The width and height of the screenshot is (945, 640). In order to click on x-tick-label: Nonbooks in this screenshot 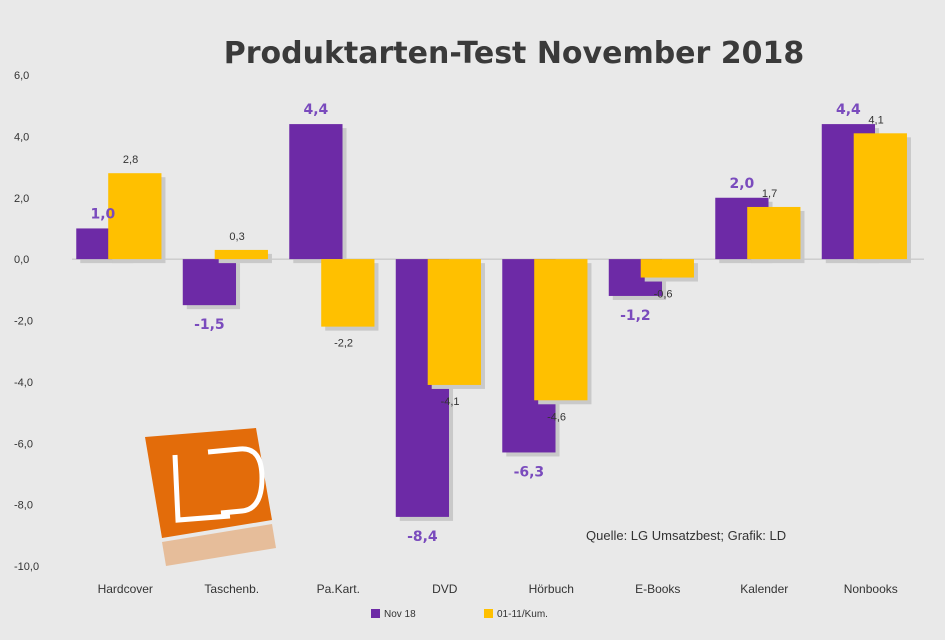, I will do `click(871, 589)`.